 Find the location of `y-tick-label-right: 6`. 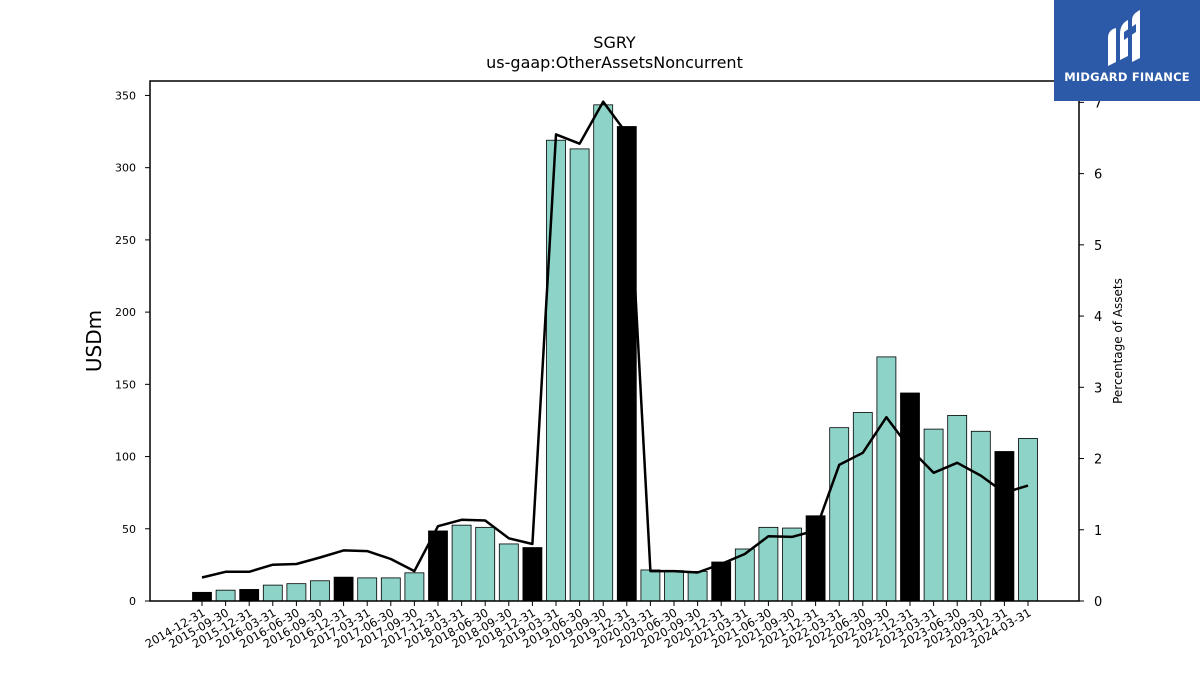

y-tick-label-right: 6 is located at coordinates (1098, 175).